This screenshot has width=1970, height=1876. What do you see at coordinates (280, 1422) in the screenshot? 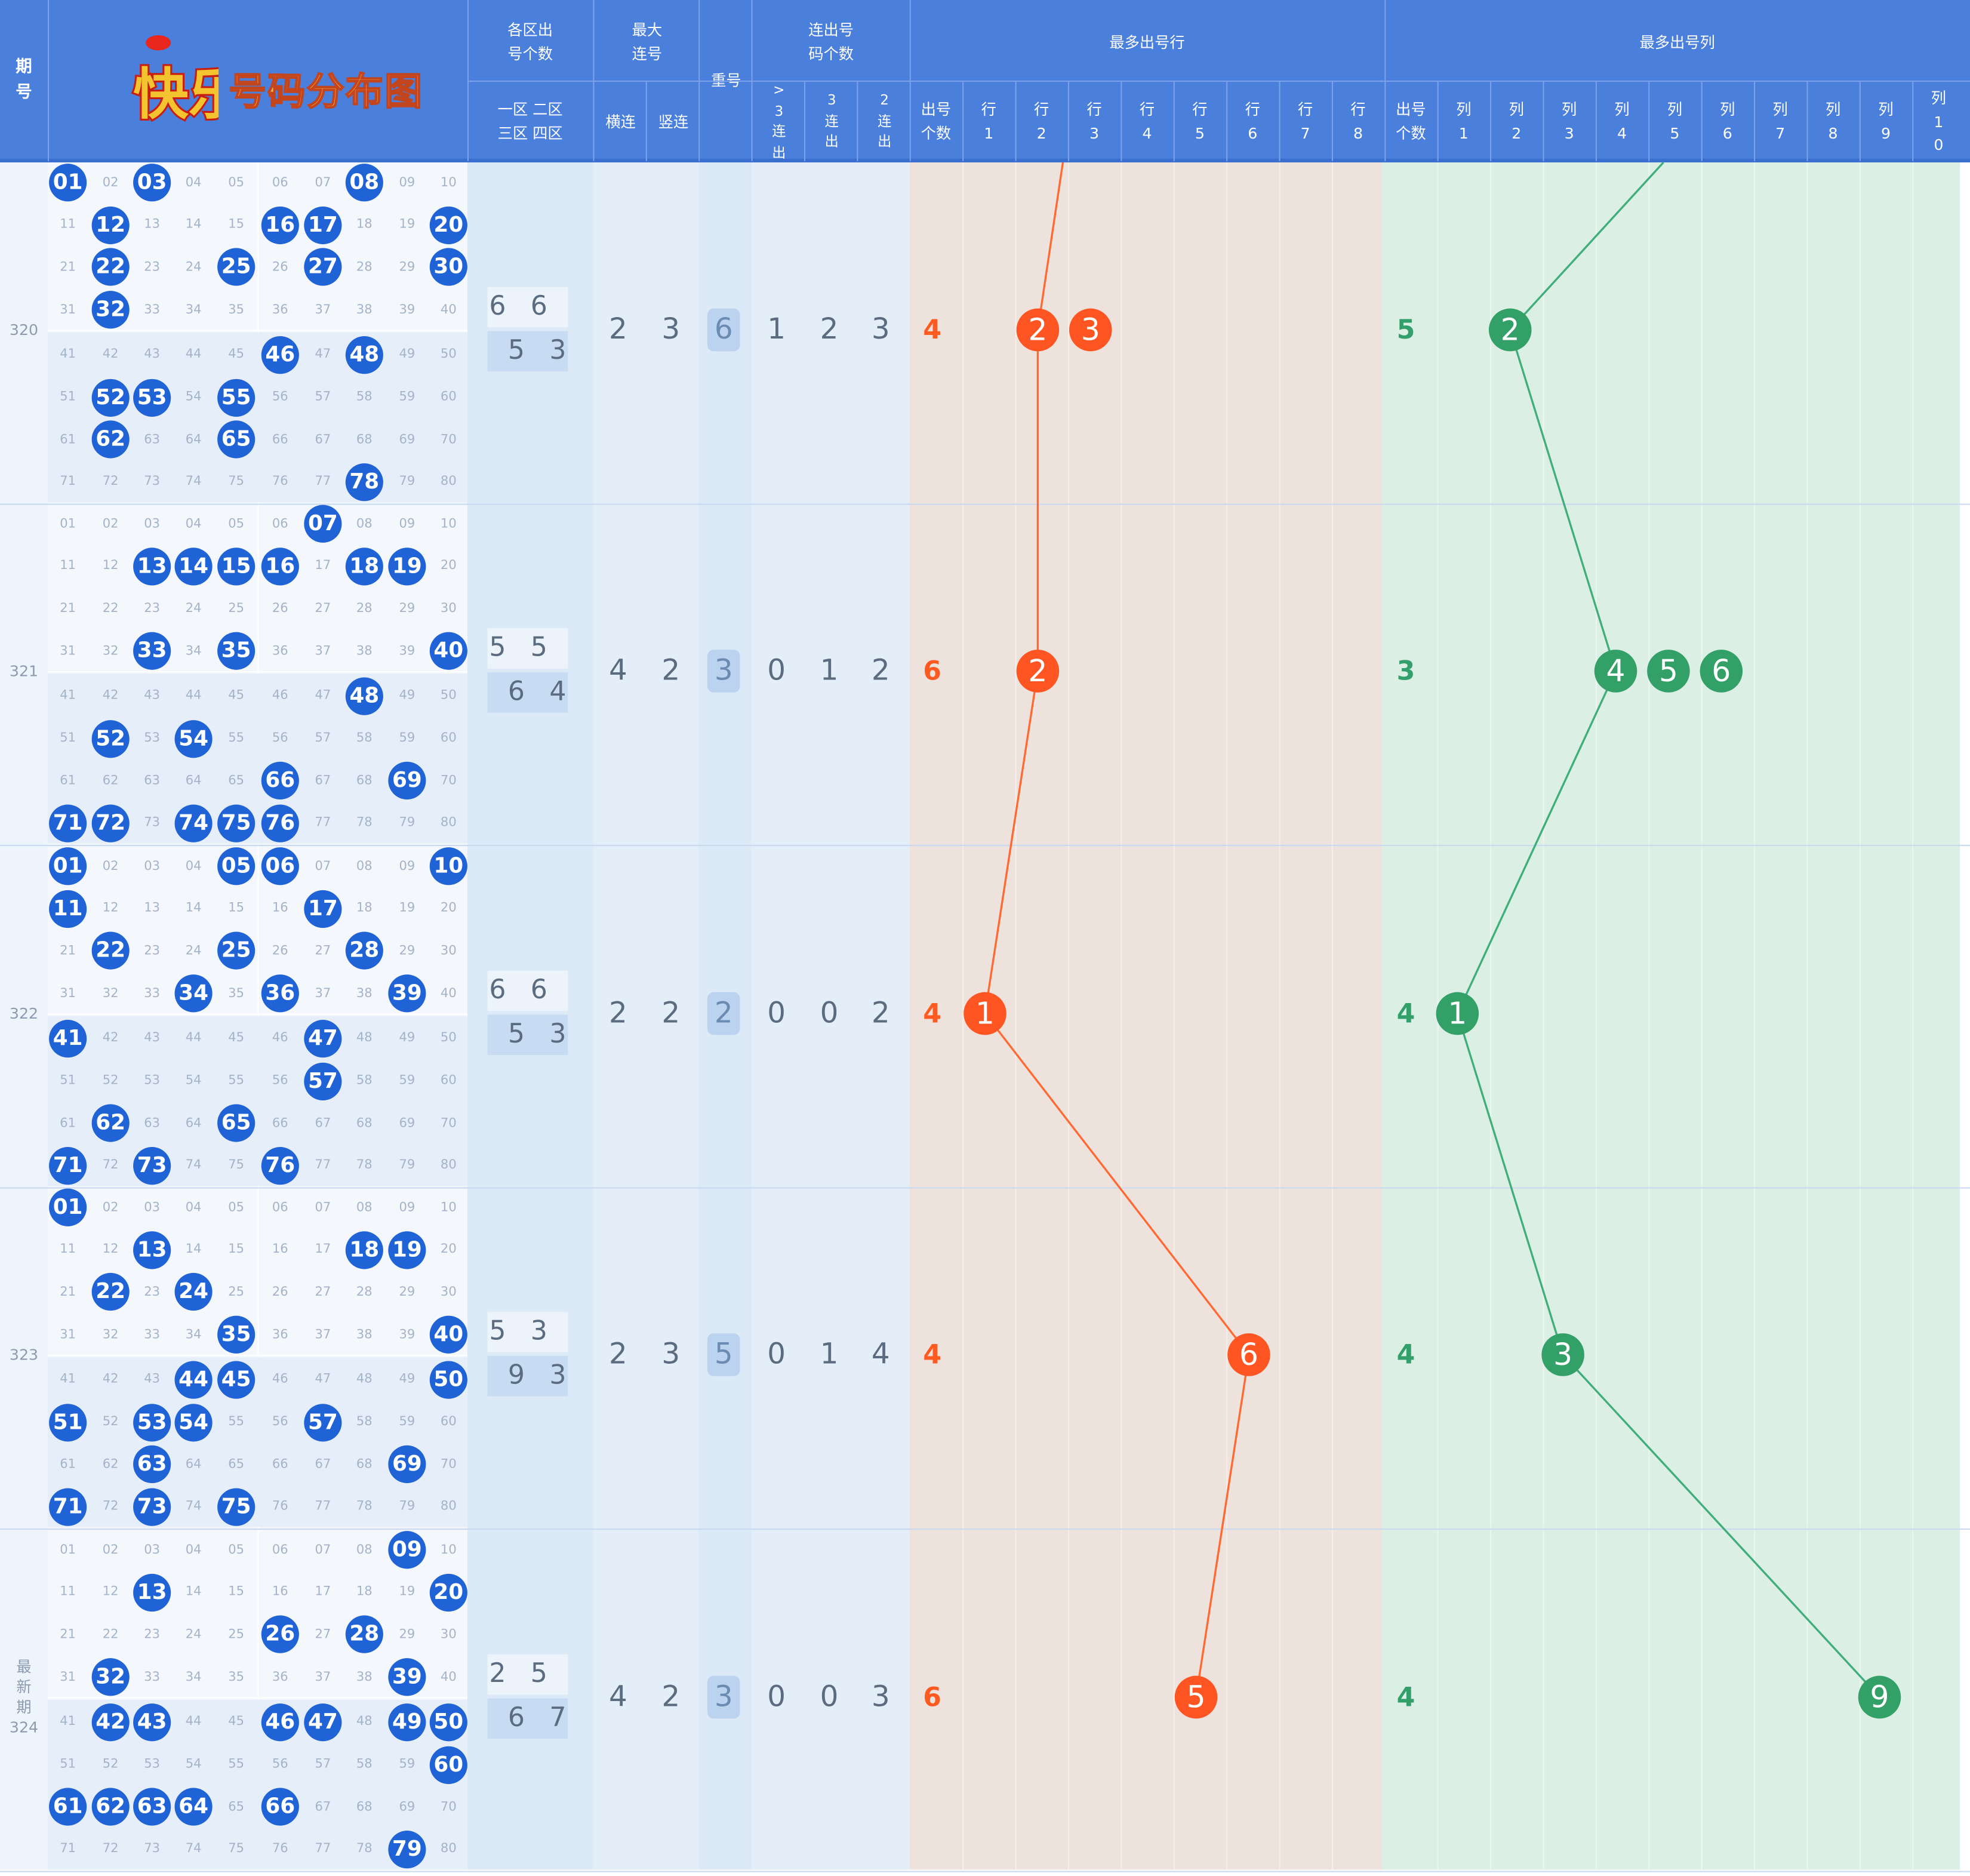
I see `number: 56` at bounding box center [280, 1422].